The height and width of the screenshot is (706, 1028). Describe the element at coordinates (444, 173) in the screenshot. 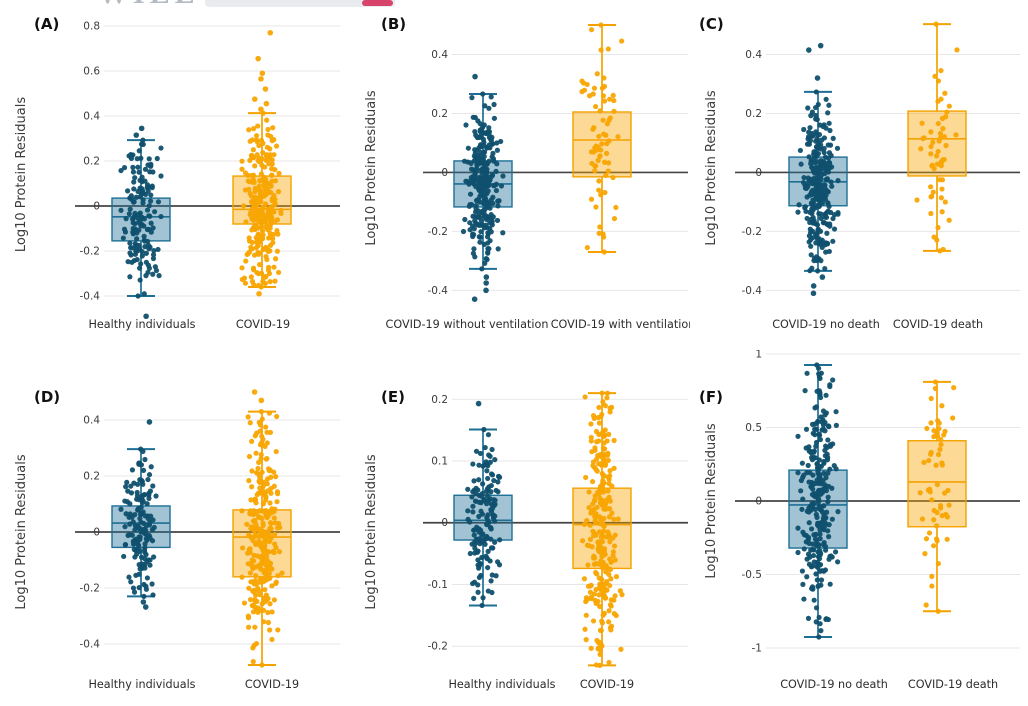

I see `y-tick-label: 0` at that location.